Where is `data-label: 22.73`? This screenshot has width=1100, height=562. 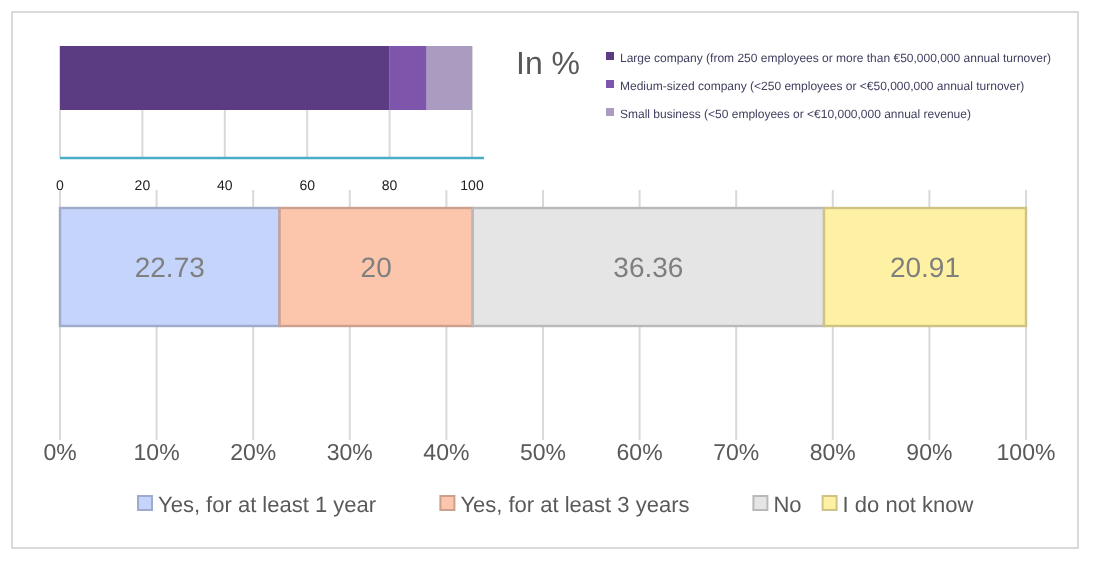 data-label: 22.73 is located at coordinates (170, 267).